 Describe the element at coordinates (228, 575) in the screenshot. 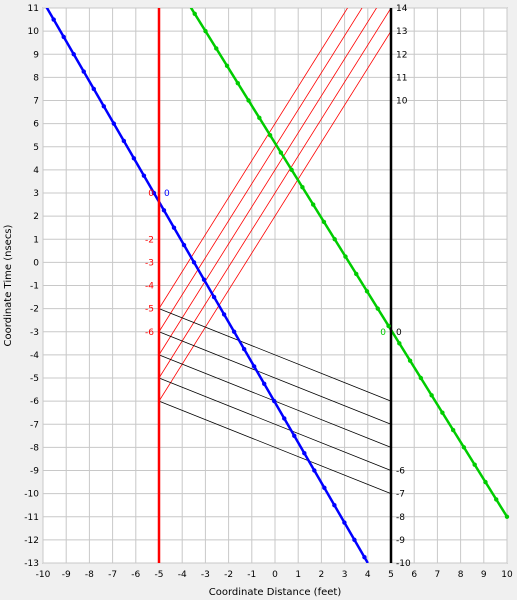

I see `x-tick-label: -2` at that location.